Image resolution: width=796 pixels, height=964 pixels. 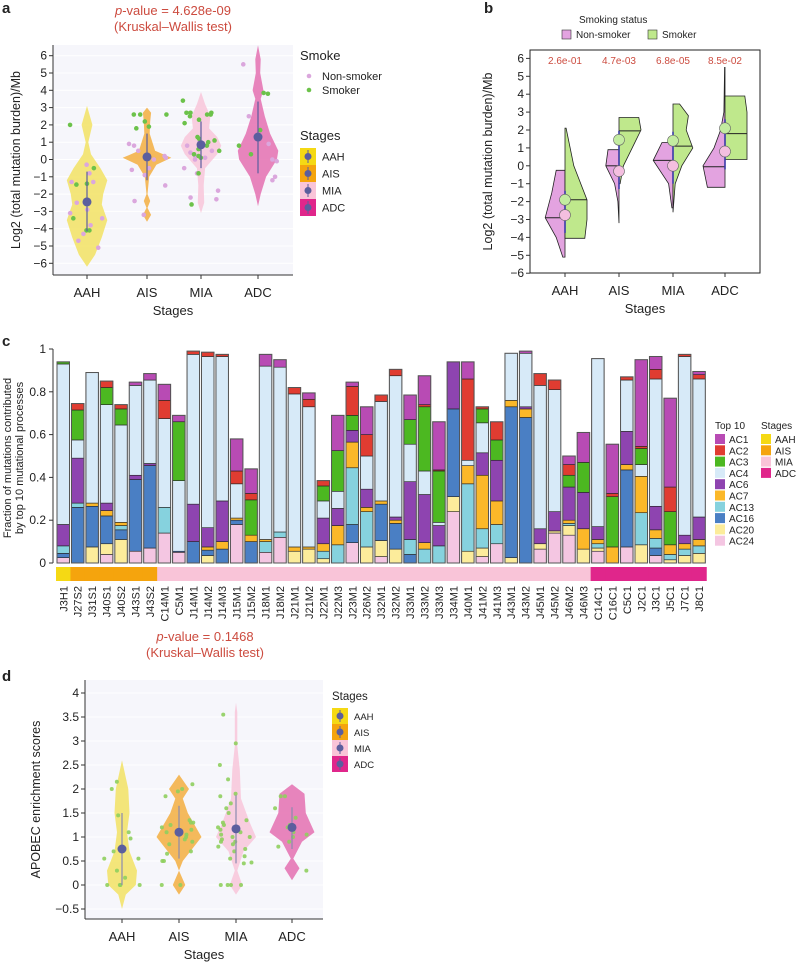 What do you see at coordinates (739, 474) in the screenshot?
I see `legend-label-ac4: AC4` at bounding box center [739, 474].